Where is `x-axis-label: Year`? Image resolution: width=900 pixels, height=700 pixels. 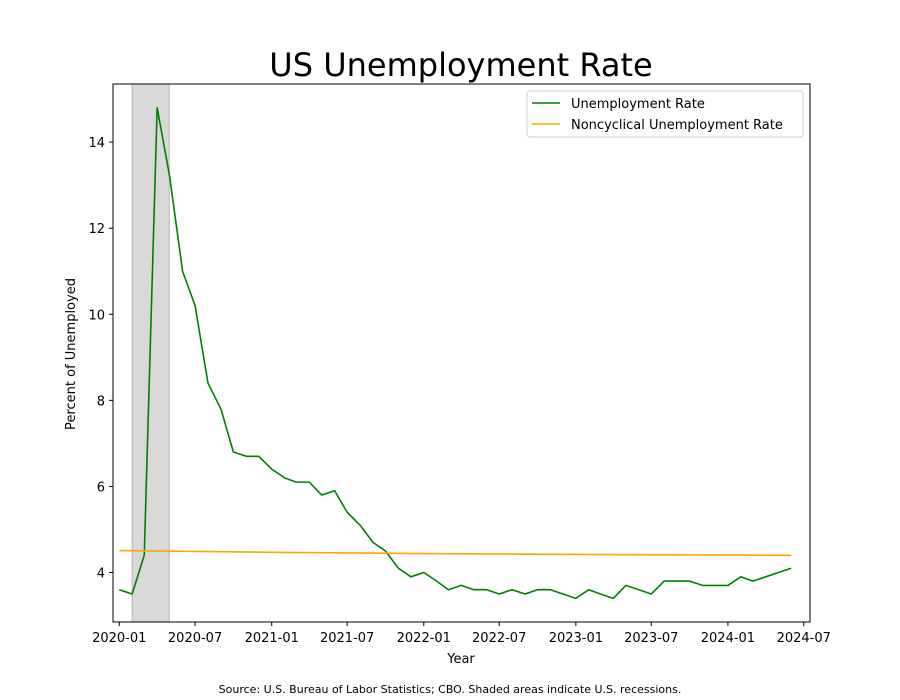
x-axis-label: Year is located at coordinates (460, 659).